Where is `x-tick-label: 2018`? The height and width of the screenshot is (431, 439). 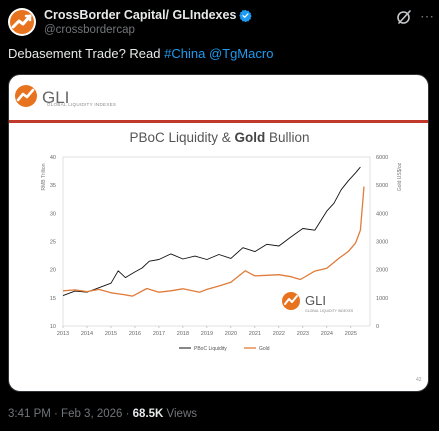
x-tick-label: 2018 is located at coordinates (183, 334).